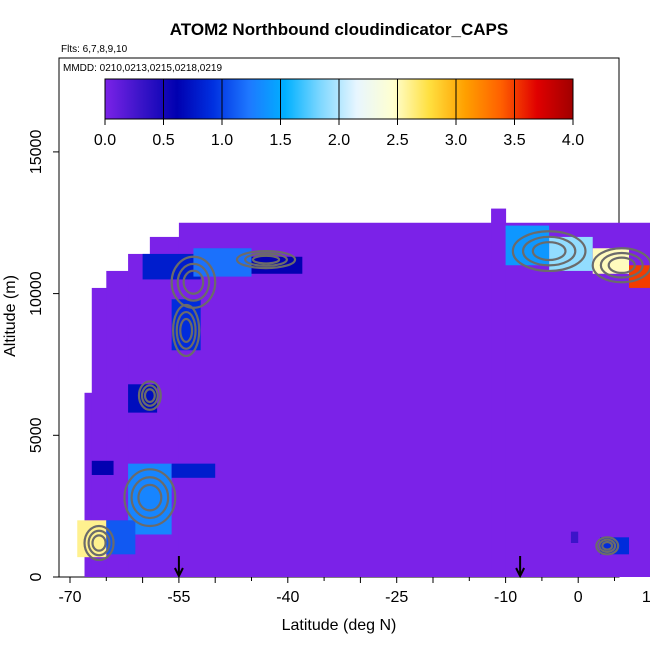 Image resolution: width=650 pixels, height=650 pixels. Describe the element at coordinates (573, 140) in the screenshot. I see `colorbar-tick-label: 4.0` at that location.